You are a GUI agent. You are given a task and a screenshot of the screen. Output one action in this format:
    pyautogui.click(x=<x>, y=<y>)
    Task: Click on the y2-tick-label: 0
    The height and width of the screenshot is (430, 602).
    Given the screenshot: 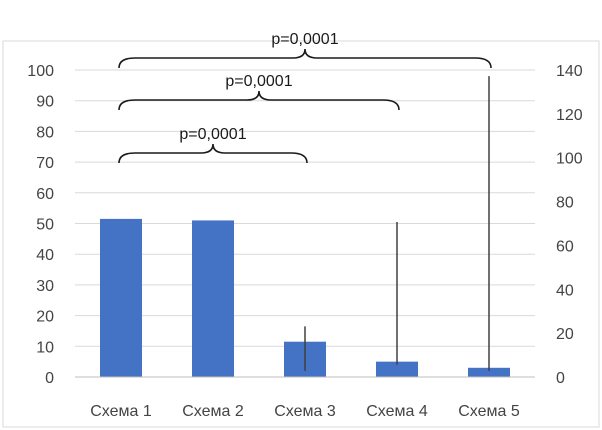 What is the action you would take?
    pyautogui.click(x=560, y=378)
    